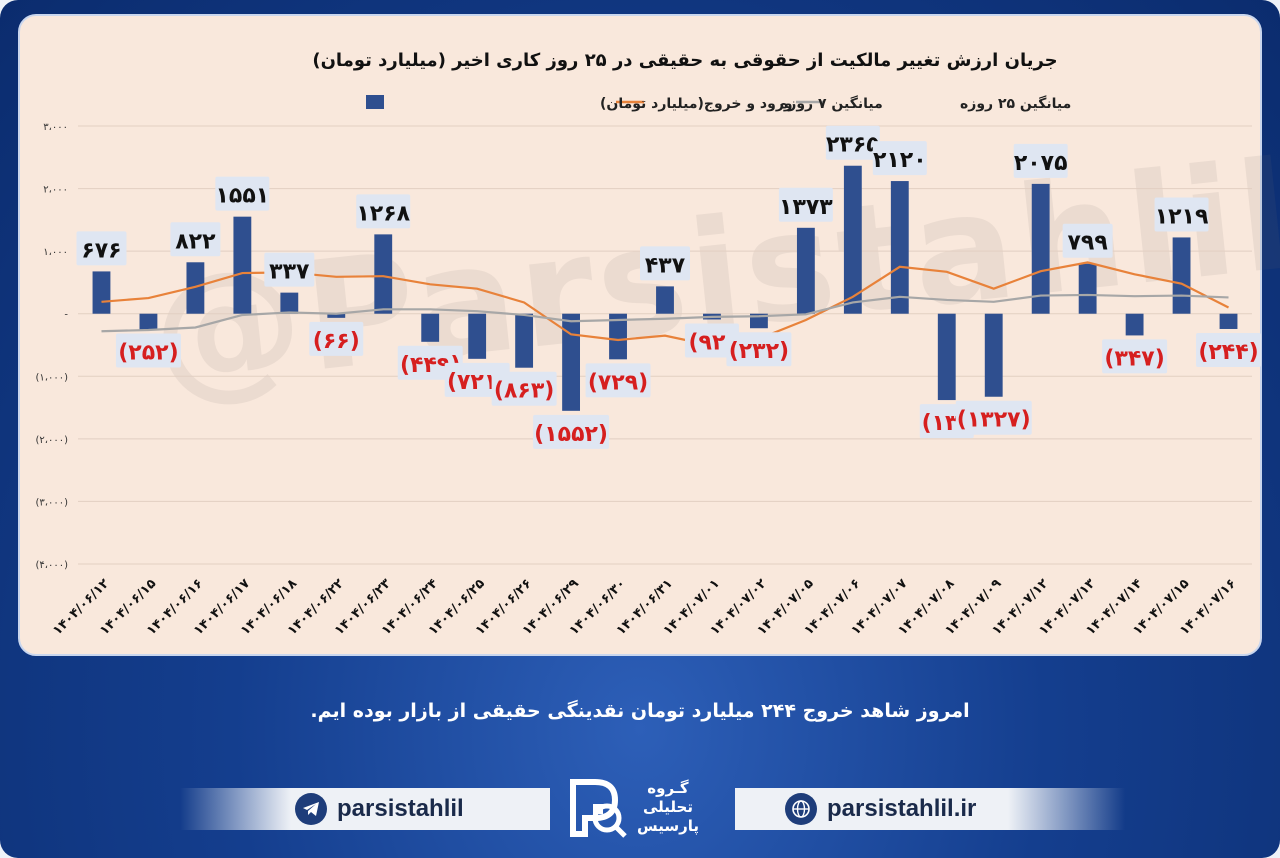  I want to click on legend-item: میانگین ۷ روزه, so click(749, 103).